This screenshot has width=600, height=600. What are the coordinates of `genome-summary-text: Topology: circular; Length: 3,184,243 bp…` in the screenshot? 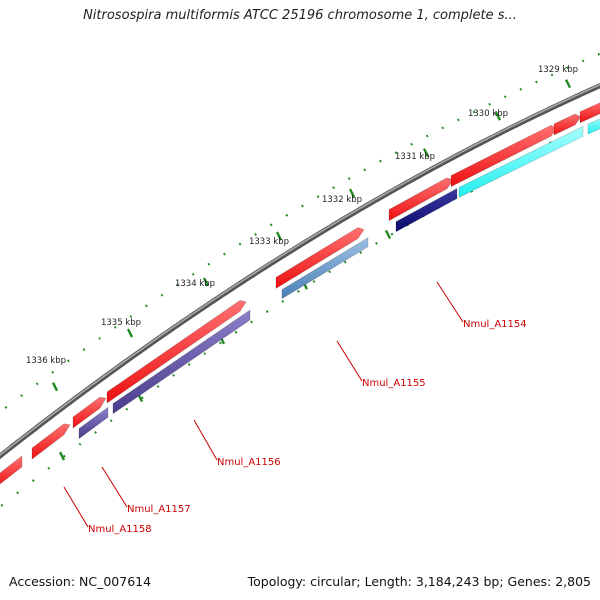 It's located at (419, 581).